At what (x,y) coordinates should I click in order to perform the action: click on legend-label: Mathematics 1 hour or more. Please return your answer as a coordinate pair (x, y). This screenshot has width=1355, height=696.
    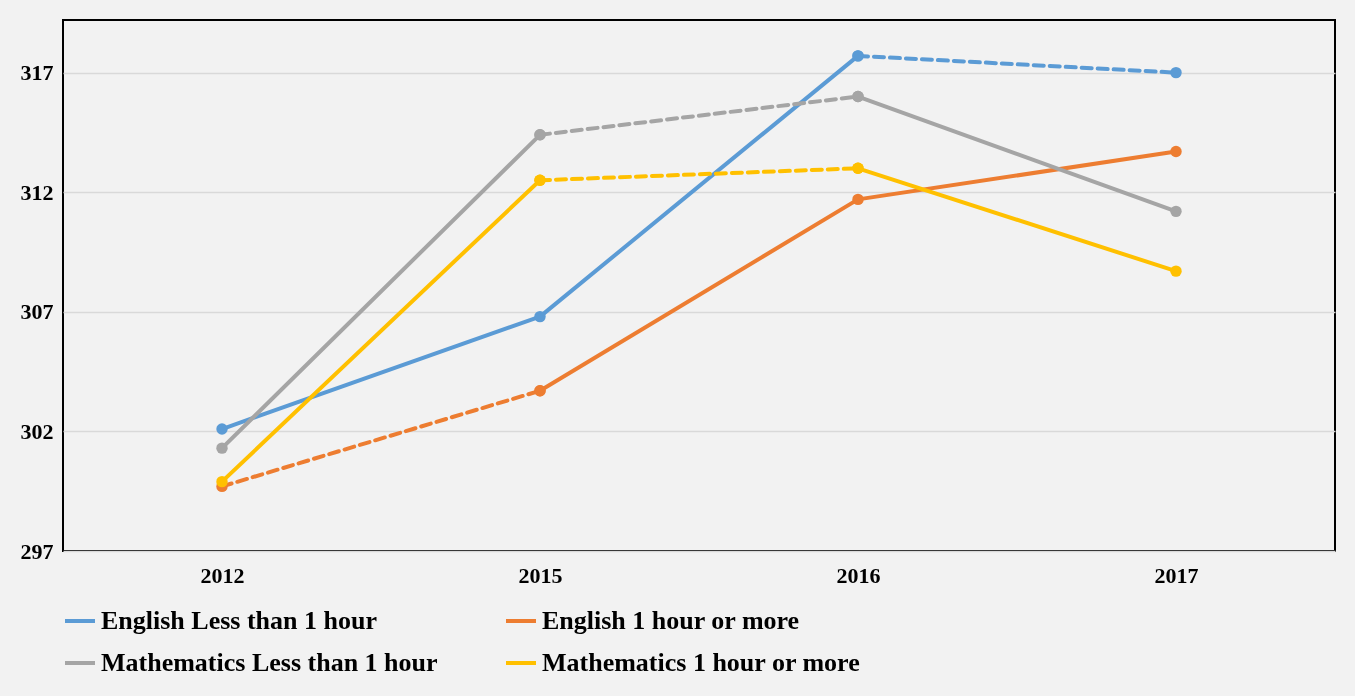
    Looking at the image, I should click on (701, 662).